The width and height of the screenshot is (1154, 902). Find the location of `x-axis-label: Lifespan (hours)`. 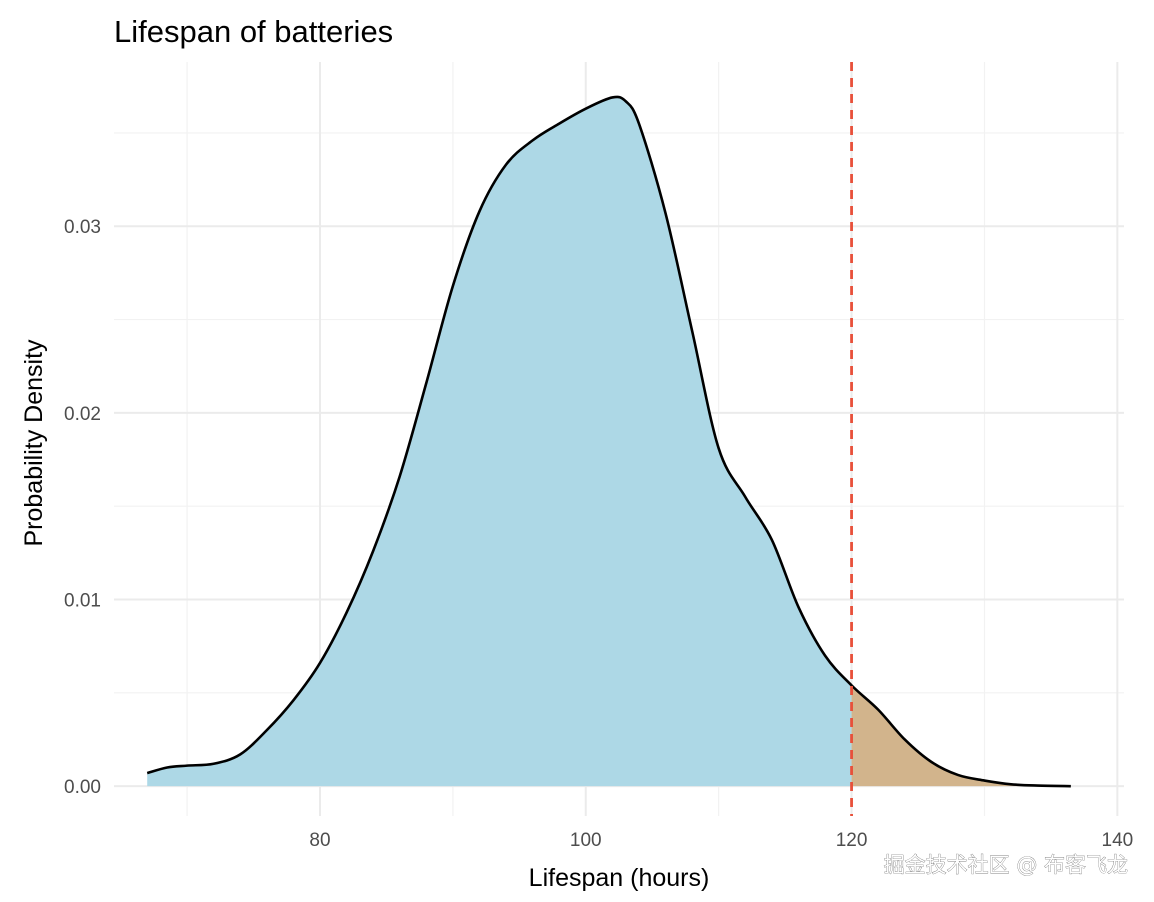

x-axis-label: Lifespan (hours) is located at coordinates (619, 878).